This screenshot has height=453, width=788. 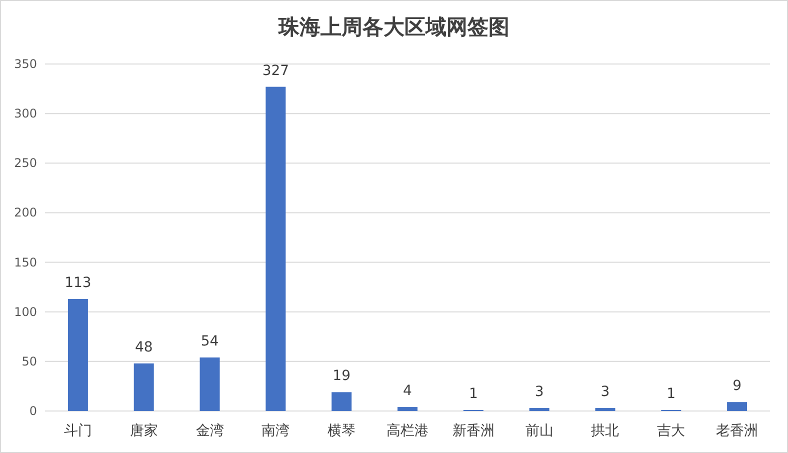 What do you see at coordinates (25, 311) in the screenshot?
I see `y-tick-label: 100` at bounding box center [25, 311].